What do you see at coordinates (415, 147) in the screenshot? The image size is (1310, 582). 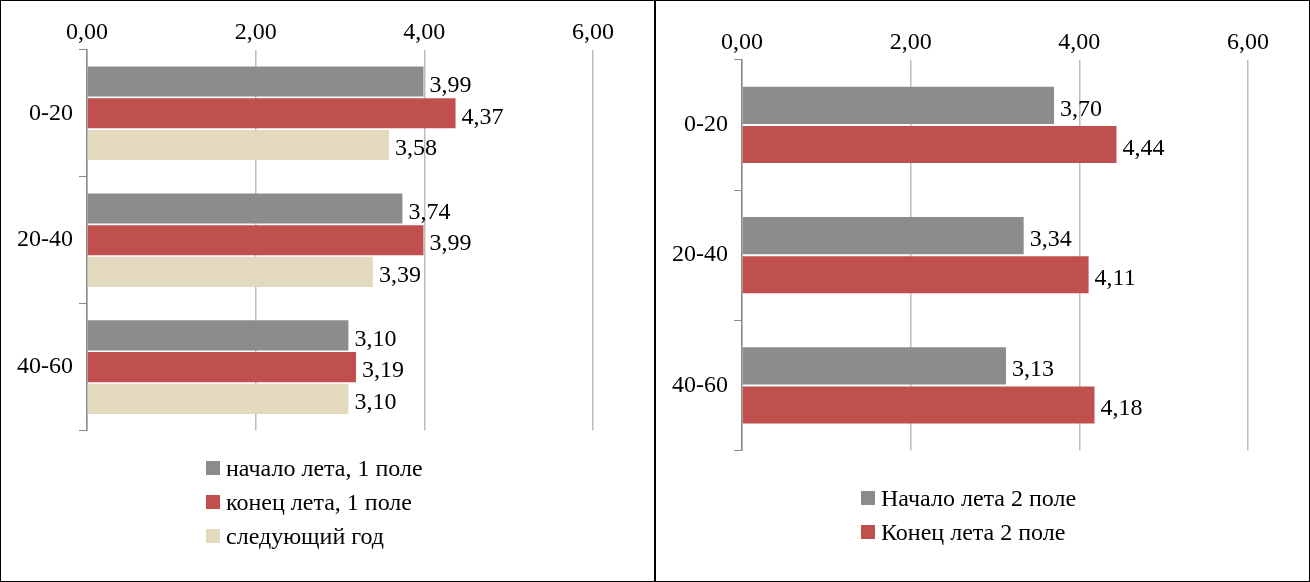 I see `data-label: 3,58` at bounding box center [415, 147].